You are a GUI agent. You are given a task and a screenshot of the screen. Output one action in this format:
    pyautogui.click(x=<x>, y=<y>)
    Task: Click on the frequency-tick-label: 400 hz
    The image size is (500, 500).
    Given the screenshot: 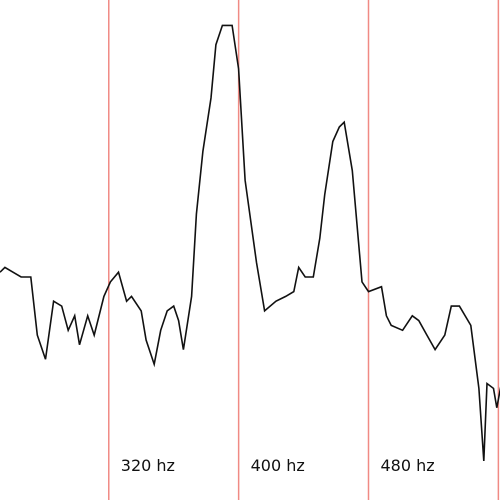 What is the action you would take?
    pyautogui.click(x=278, y=465)
    